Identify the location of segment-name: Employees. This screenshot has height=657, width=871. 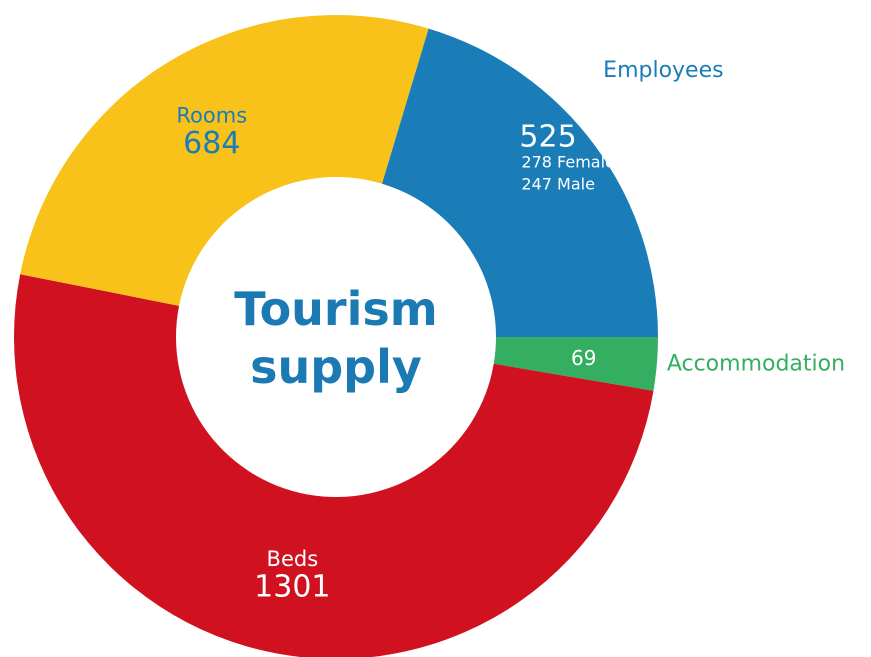
(663, 70).